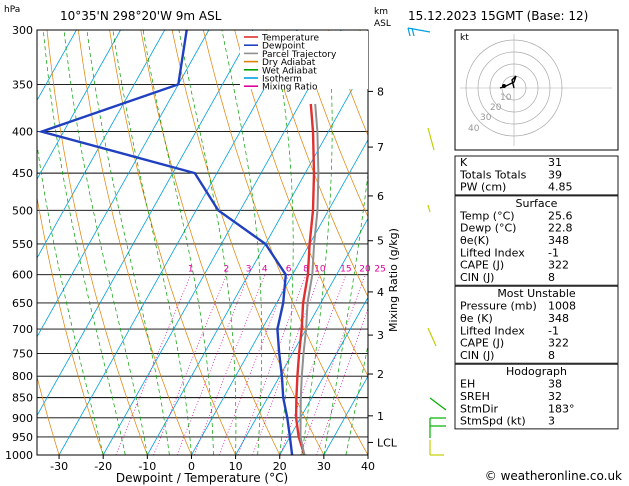 The image size is (629, 486). What do you see at coordinates (380, 292) in the screenshot?
I see `km-tick-label: 4` at bounding box center [380, 292].